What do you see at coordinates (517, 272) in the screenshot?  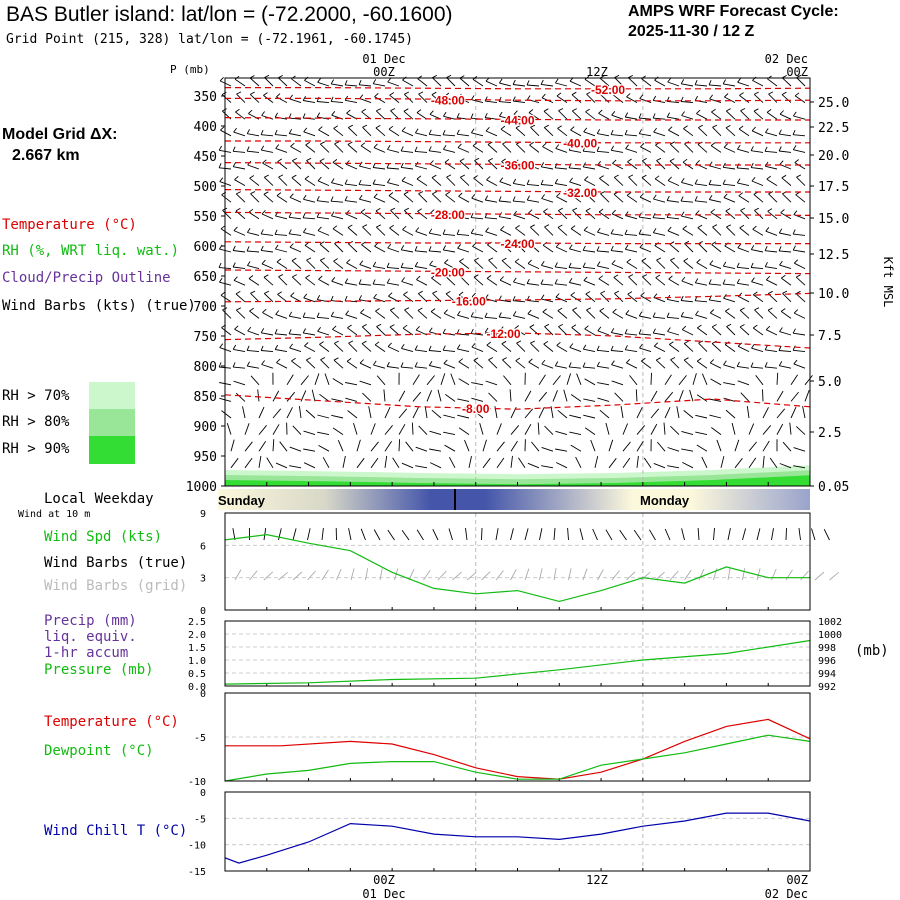 I see `isotherm-line` at bounding box center [517, 272].